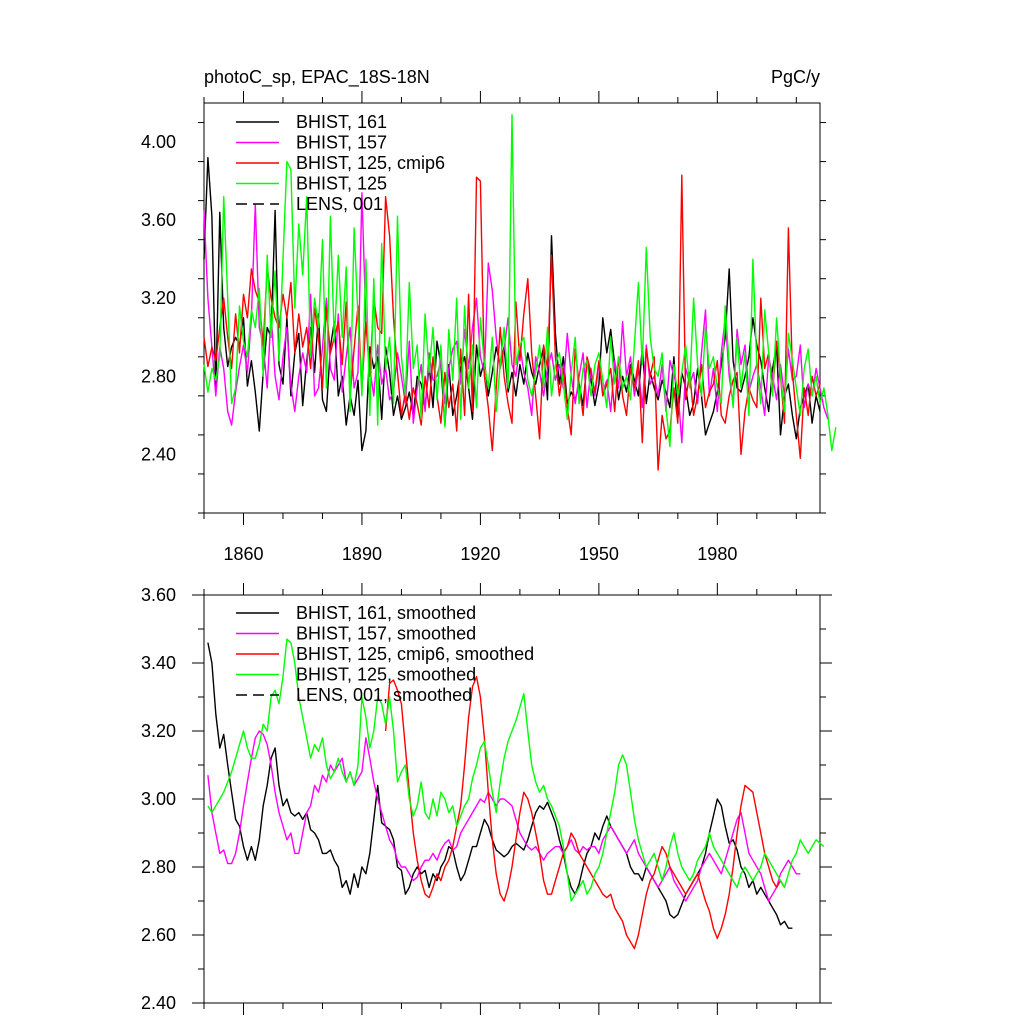 This screenshot has height=1029, width=1024. What do you see at coordinates (415, 654) in the screenshot?
I see `legend-label: BHIST, 125, cmip6, smoothed` at bounding box center [415, 654].